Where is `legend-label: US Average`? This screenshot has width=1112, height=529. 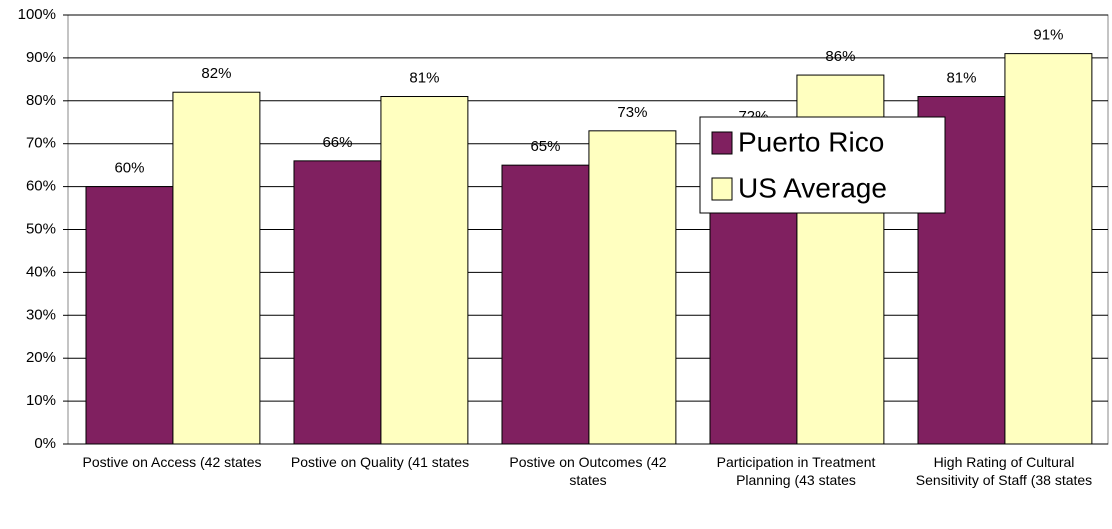
legend-label: US Average is located at coordinates (812, 187).